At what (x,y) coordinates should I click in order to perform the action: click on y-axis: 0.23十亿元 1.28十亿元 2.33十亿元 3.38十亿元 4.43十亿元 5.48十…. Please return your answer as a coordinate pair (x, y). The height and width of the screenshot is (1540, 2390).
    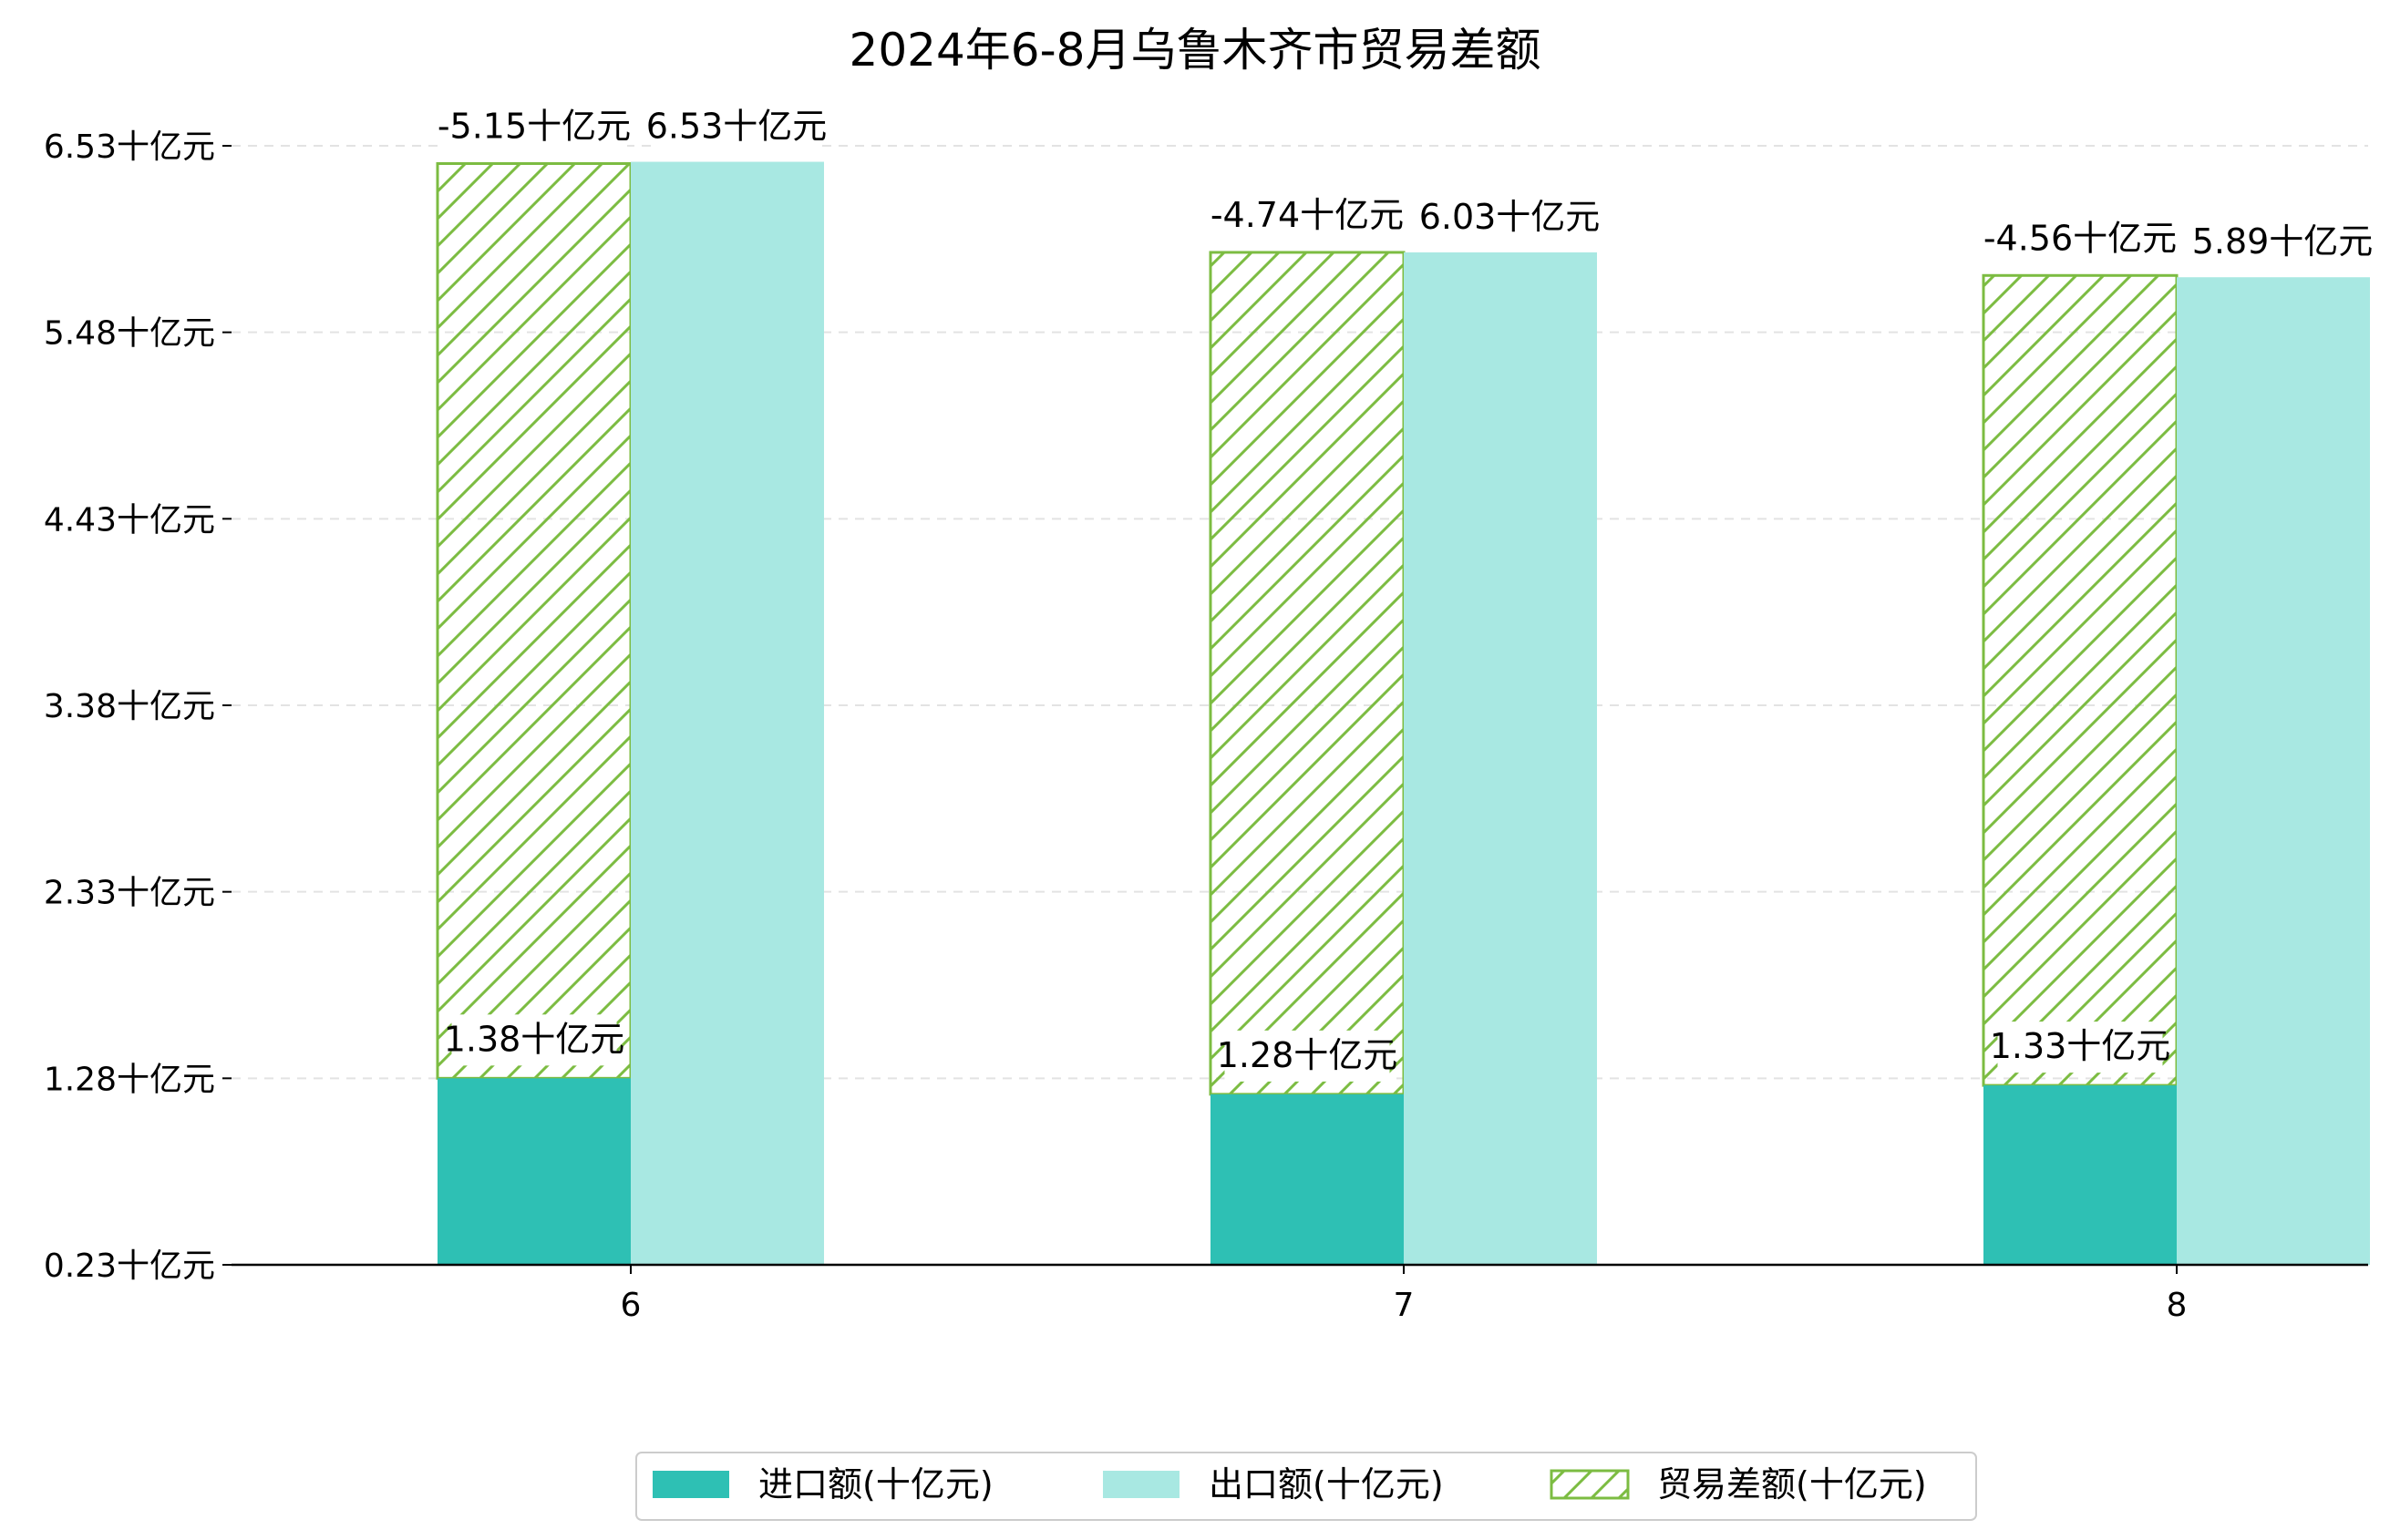
    Looking at the image, I should click on (138, 706).